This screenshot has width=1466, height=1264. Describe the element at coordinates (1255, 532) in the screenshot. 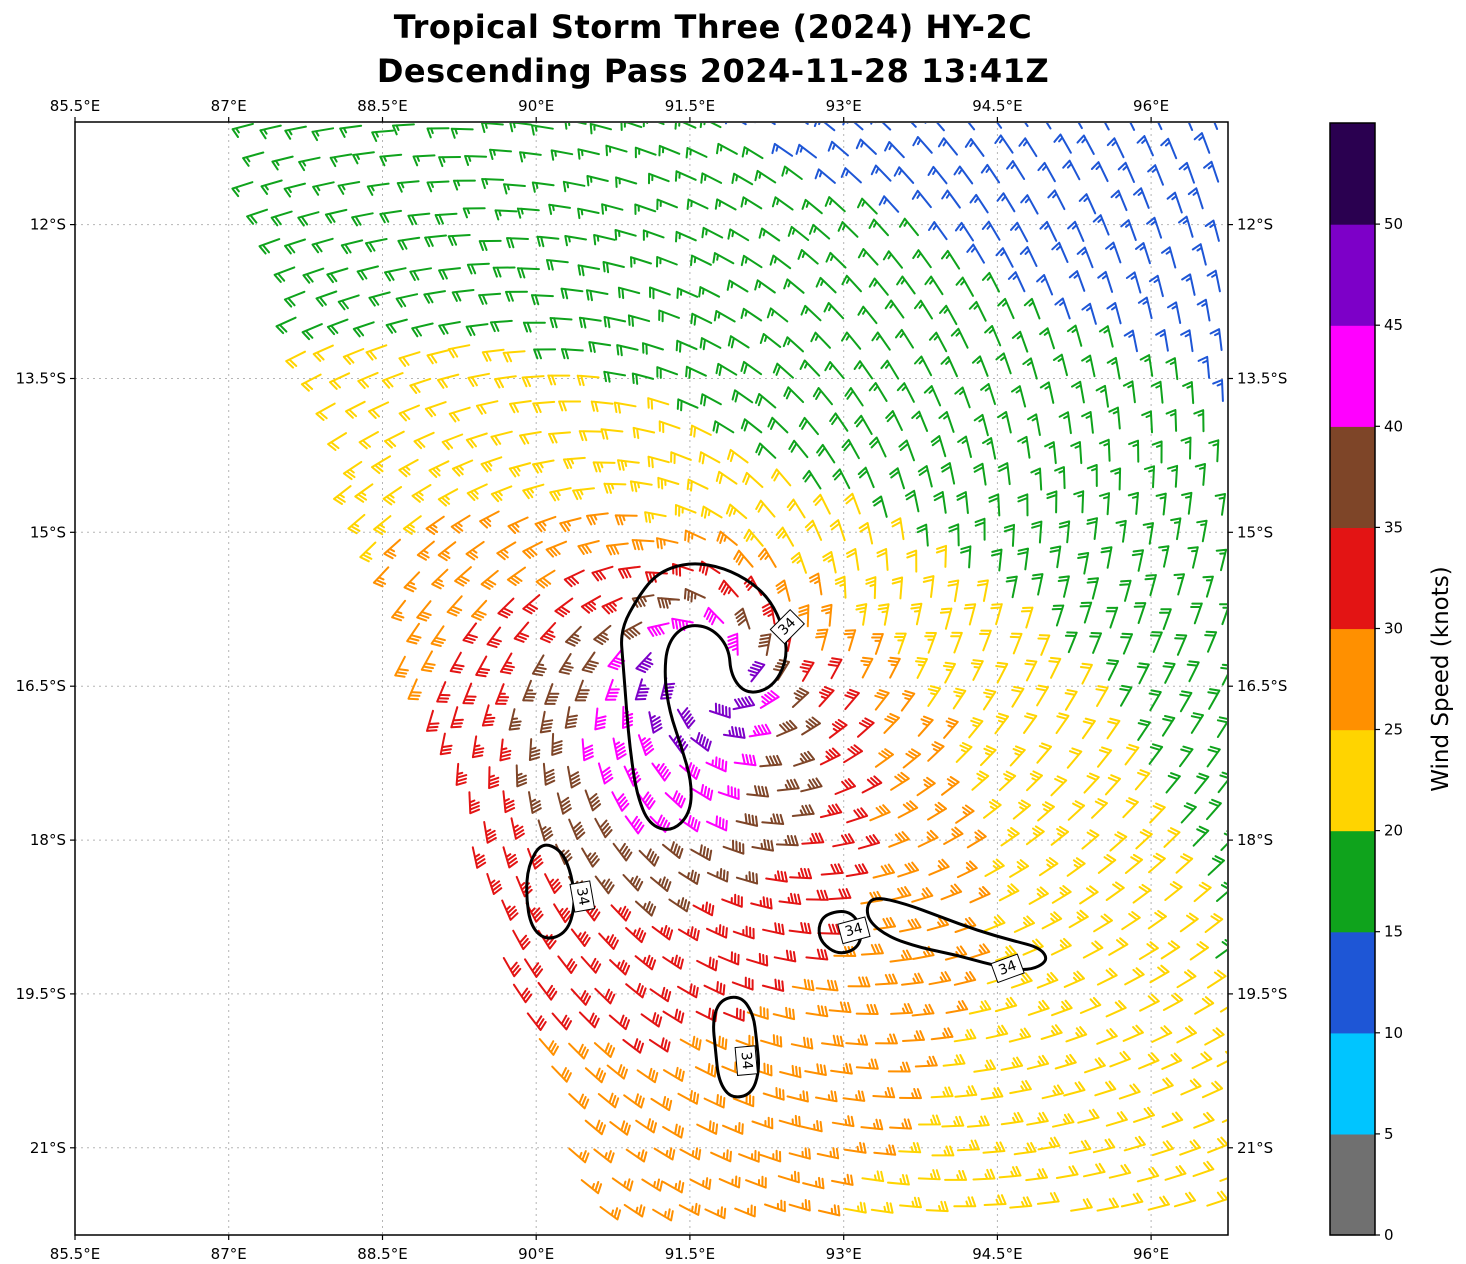

I see `lat-tick-label-right: 15°S` at that location.